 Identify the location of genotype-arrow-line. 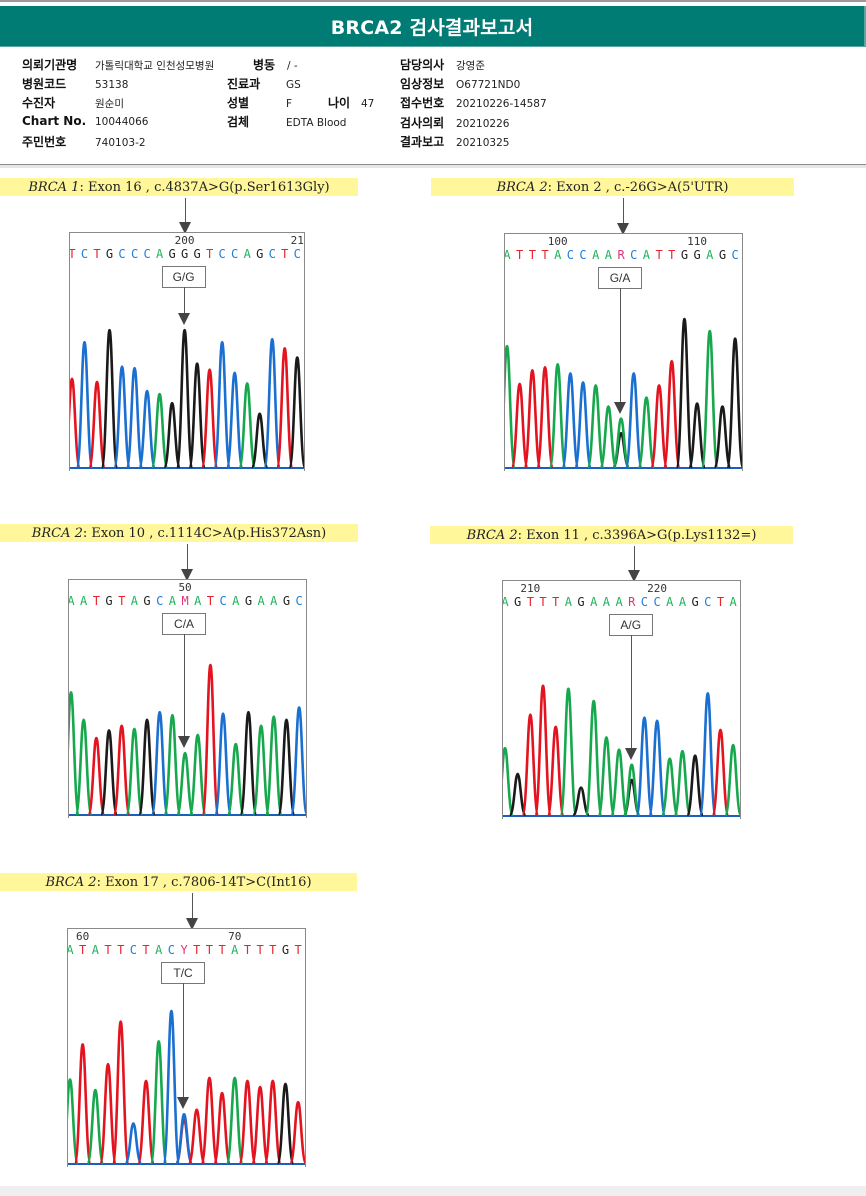
(184, 301).